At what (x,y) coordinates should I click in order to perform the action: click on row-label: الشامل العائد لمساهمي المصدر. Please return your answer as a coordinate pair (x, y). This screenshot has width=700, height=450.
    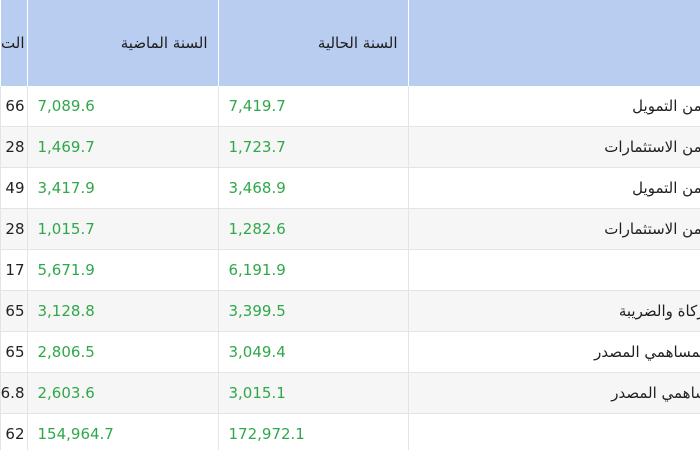
    Looking at the image, I should click on (553, 393).